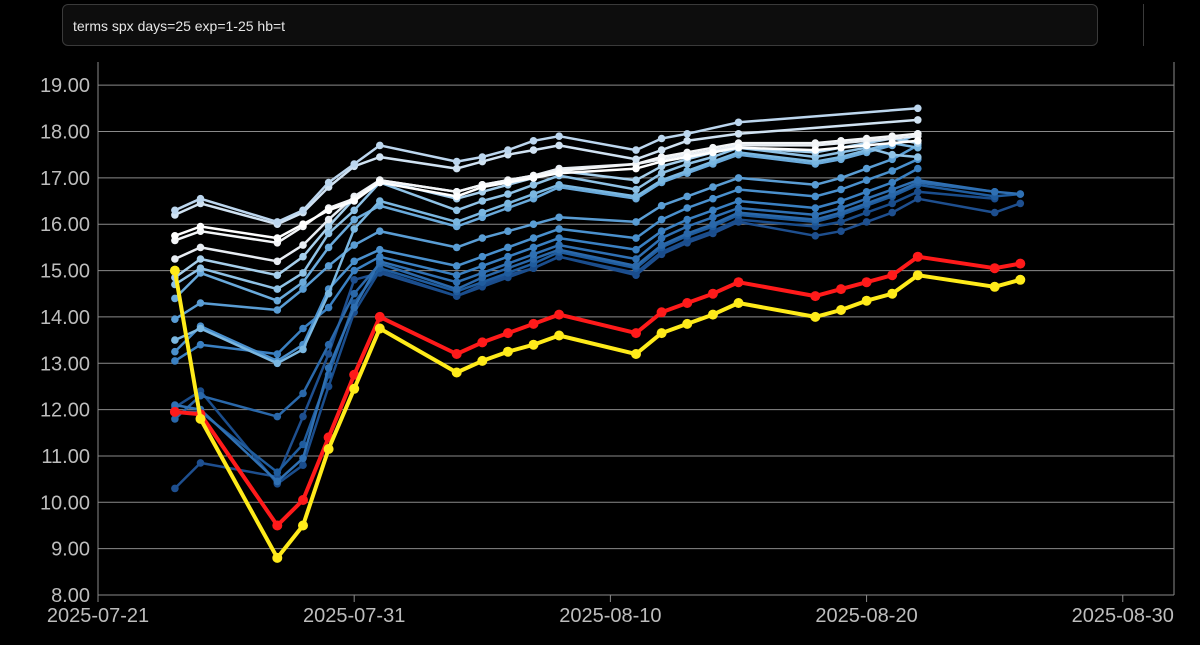 The height and width of the screenshot is (645, 1200). I want to click on command-input: terms spx days=25 exp=1-25 hb=t, so click(580, 25).